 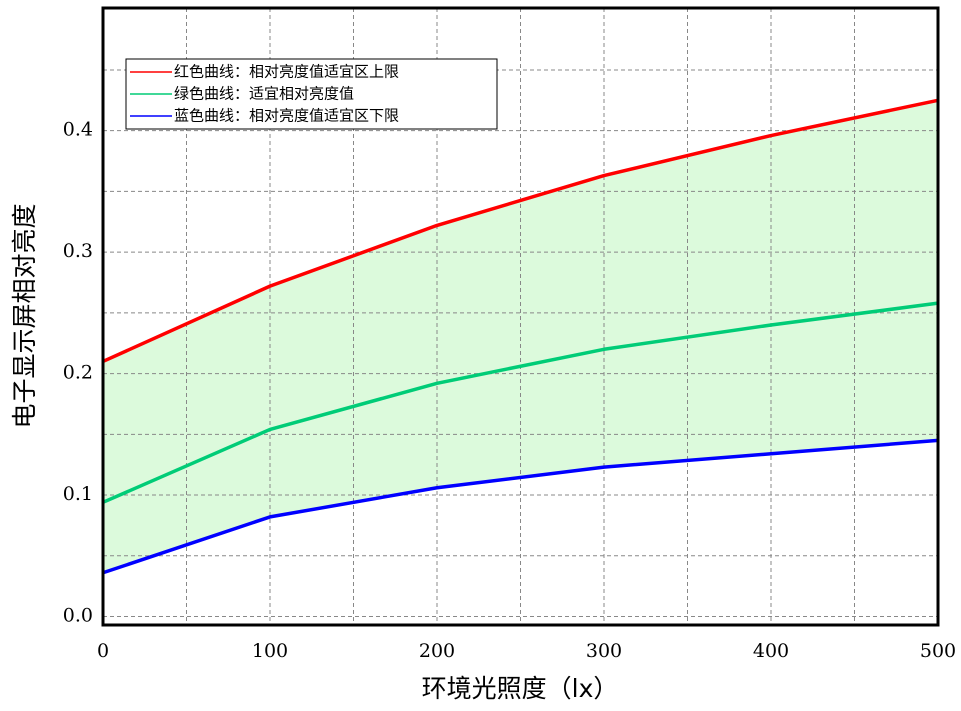 I want to click on y-tick-label: 0.3, so click(x=78, y=251).